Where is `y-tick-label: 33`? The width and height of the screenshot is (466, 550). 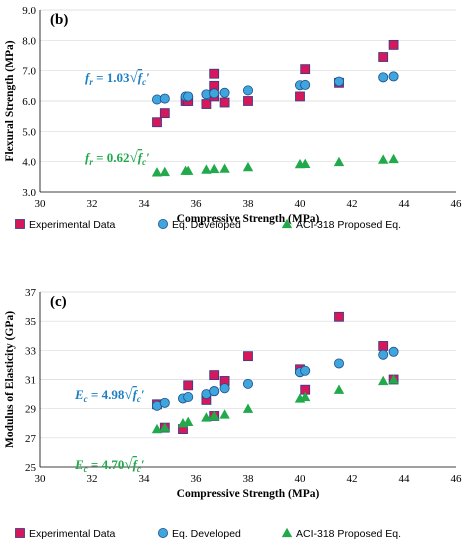
y-tick-label: 33 is located at coordinates (31, 351).